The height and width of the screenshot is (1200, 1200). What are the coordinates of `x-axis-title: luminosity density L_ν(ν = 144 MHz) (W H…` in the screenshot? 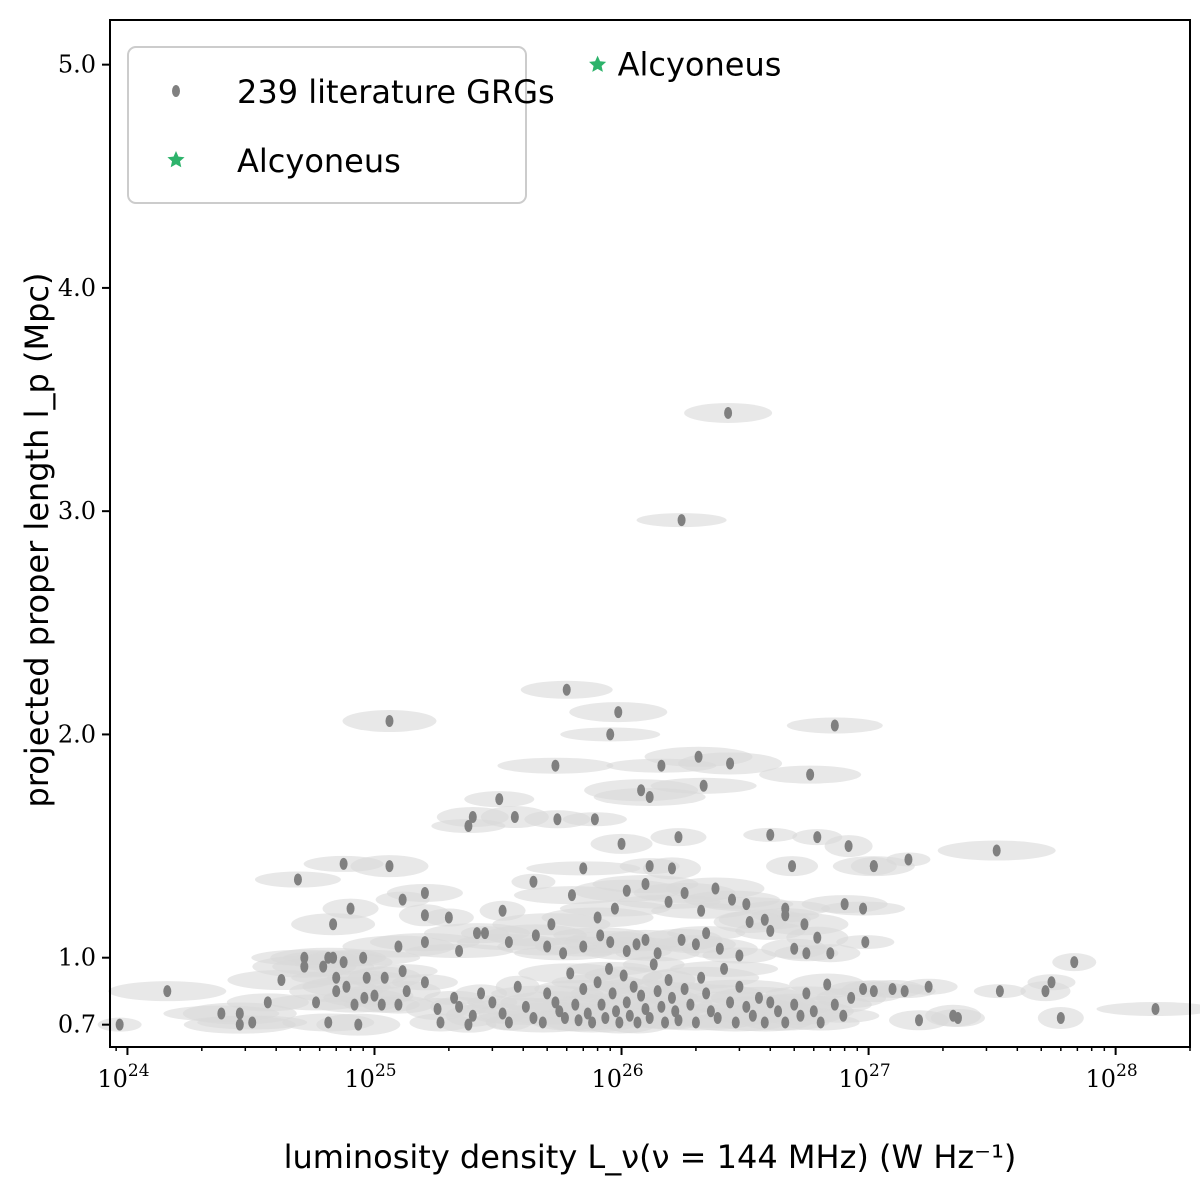 It's located at (650, 1157).